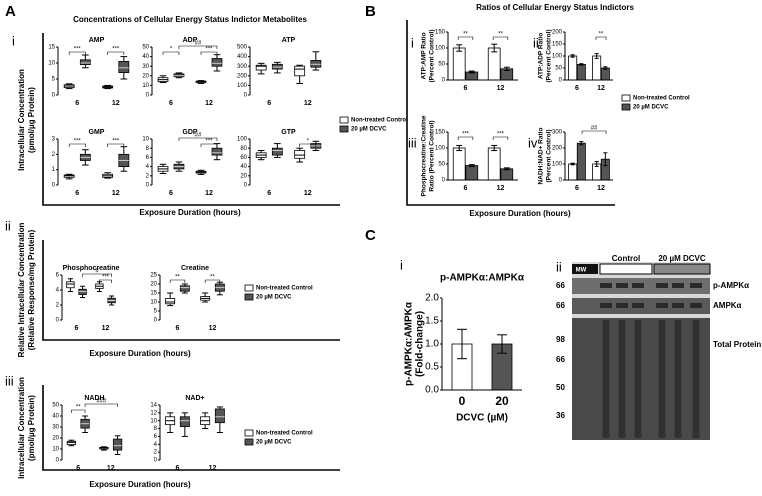  What do you see at coordinates (21, 120) in the screenshot?
I see `y-label: Intracellular Concentration` at bounding box center [21, 120].